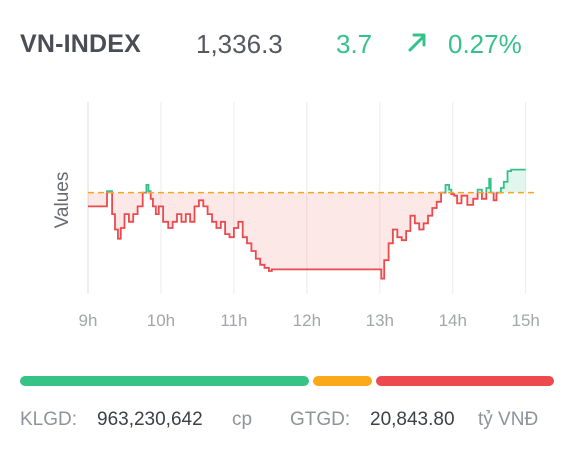 Image resolution: width=567 pixels, height=457 pixels. I want to click on index-change: 3.7, so click(354, 44).